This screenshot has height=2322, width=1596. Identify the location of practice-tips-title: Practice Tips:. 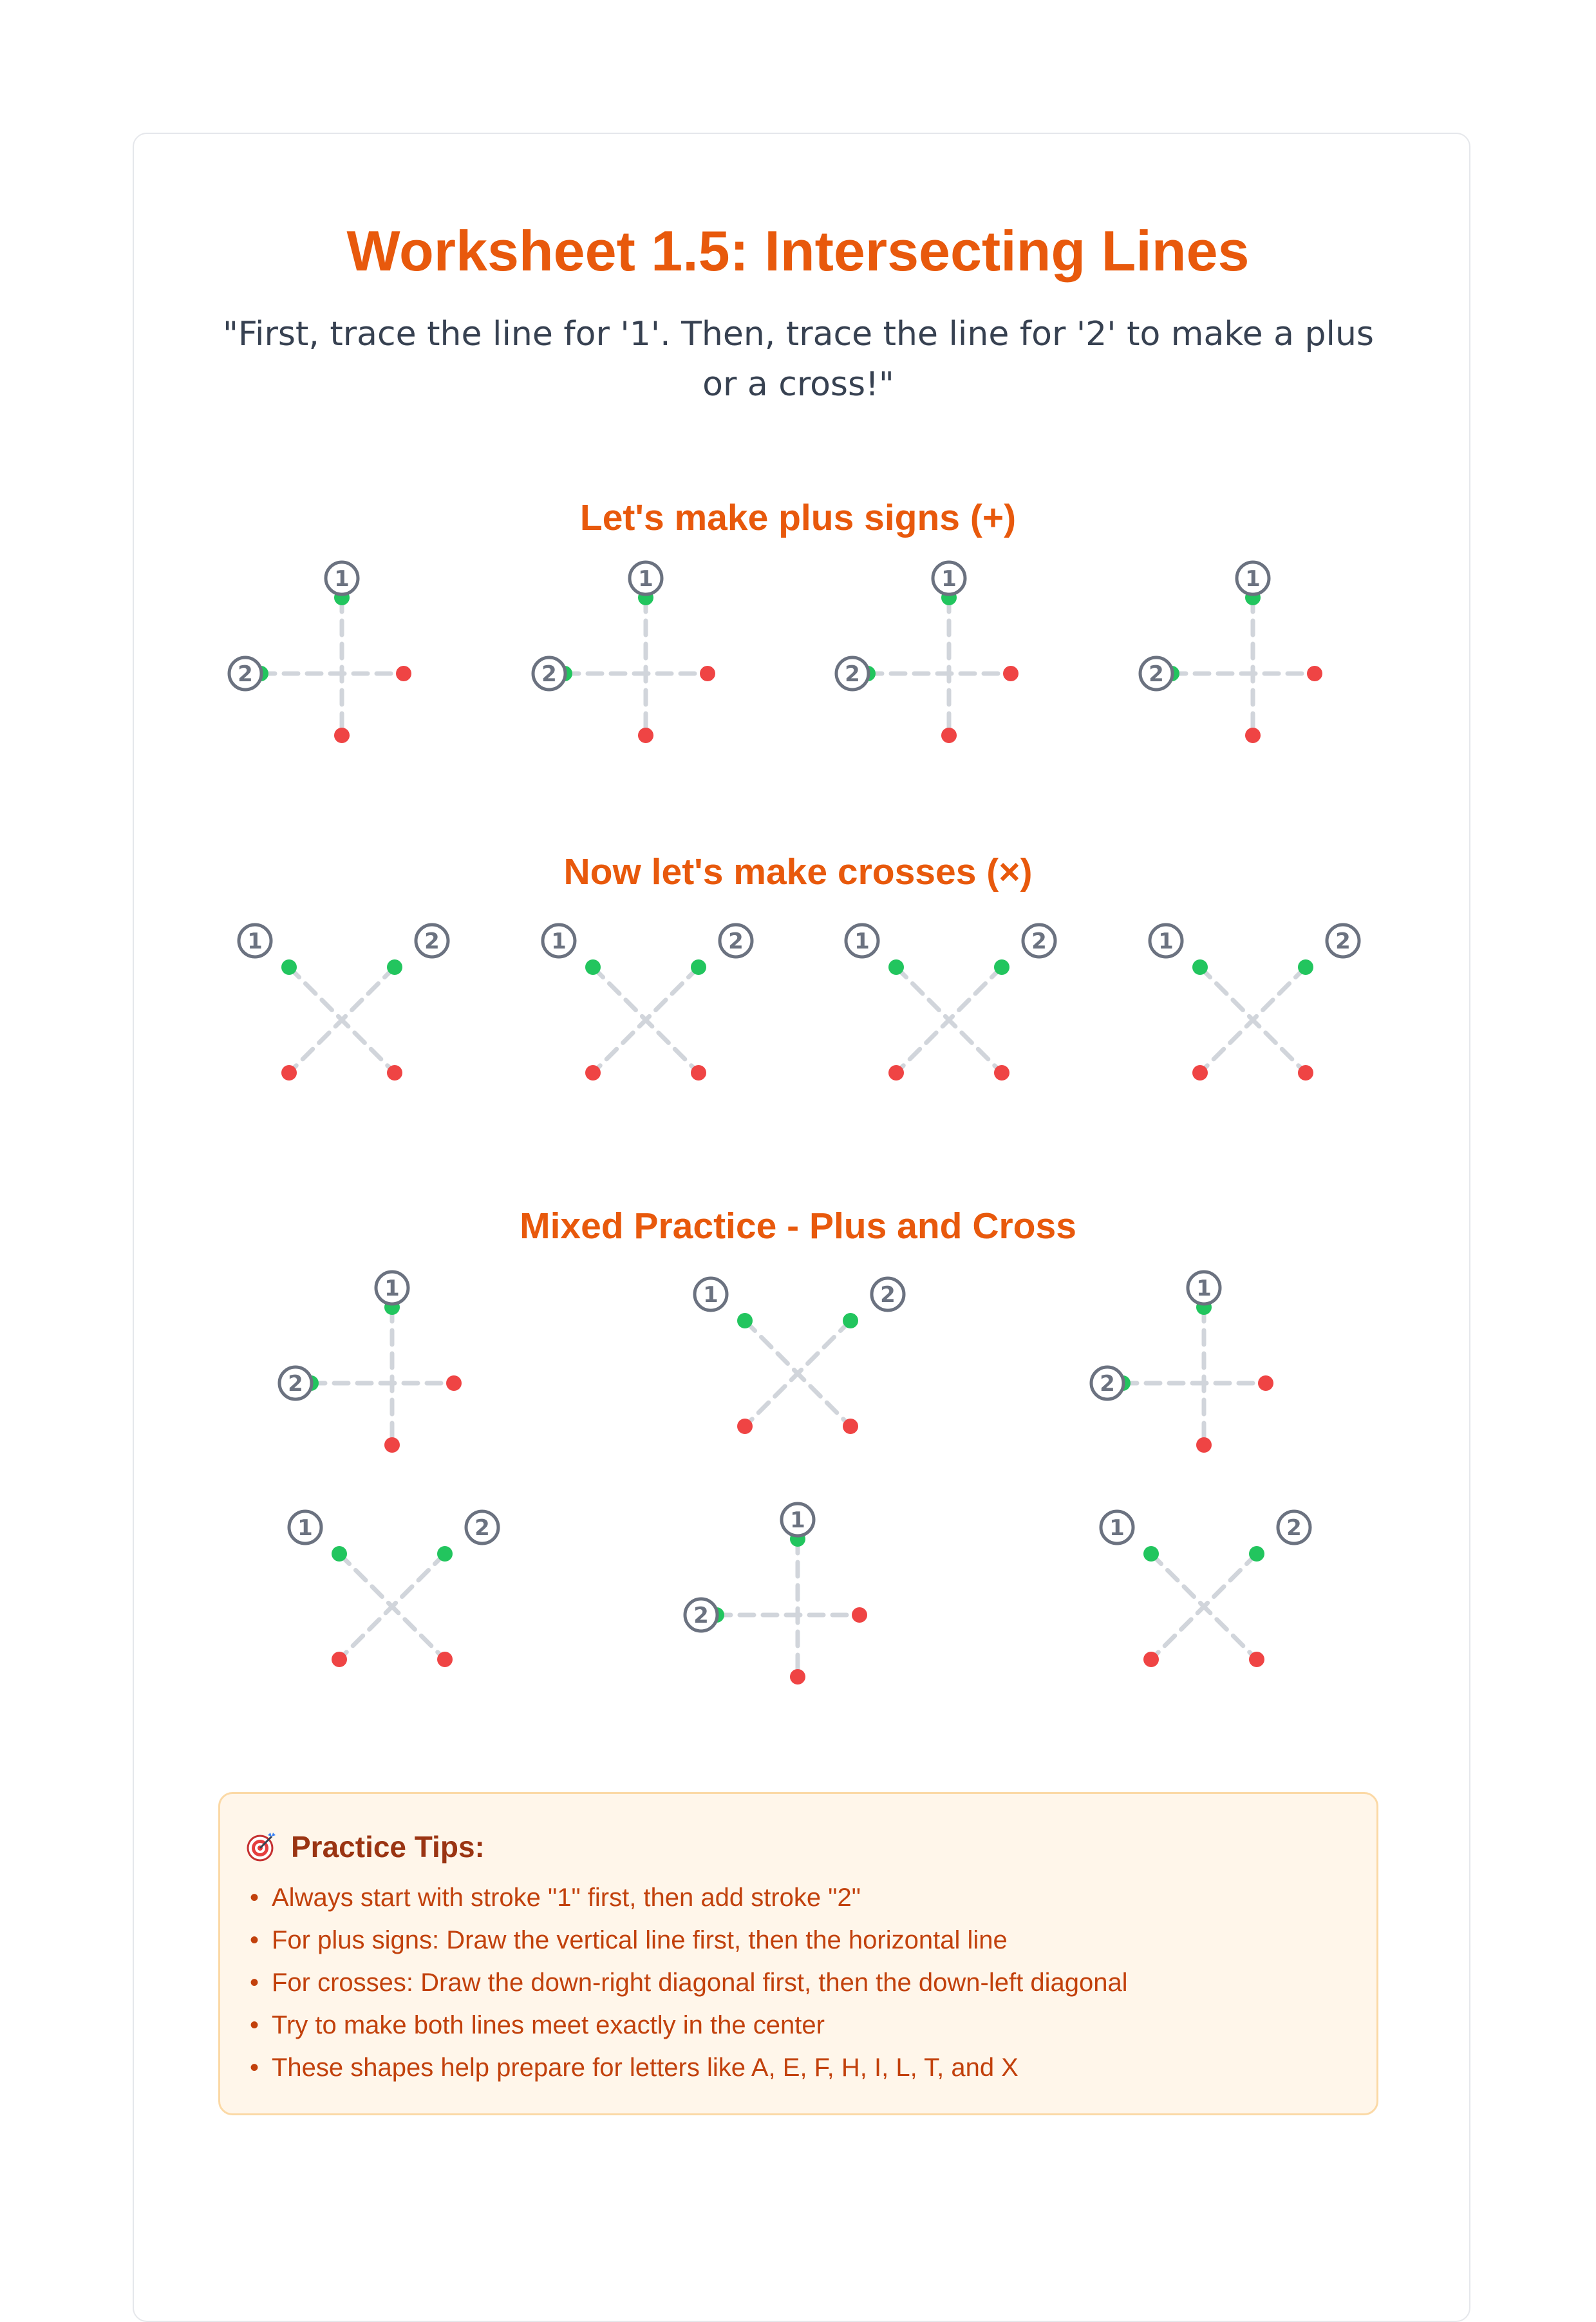
(388, 1847).